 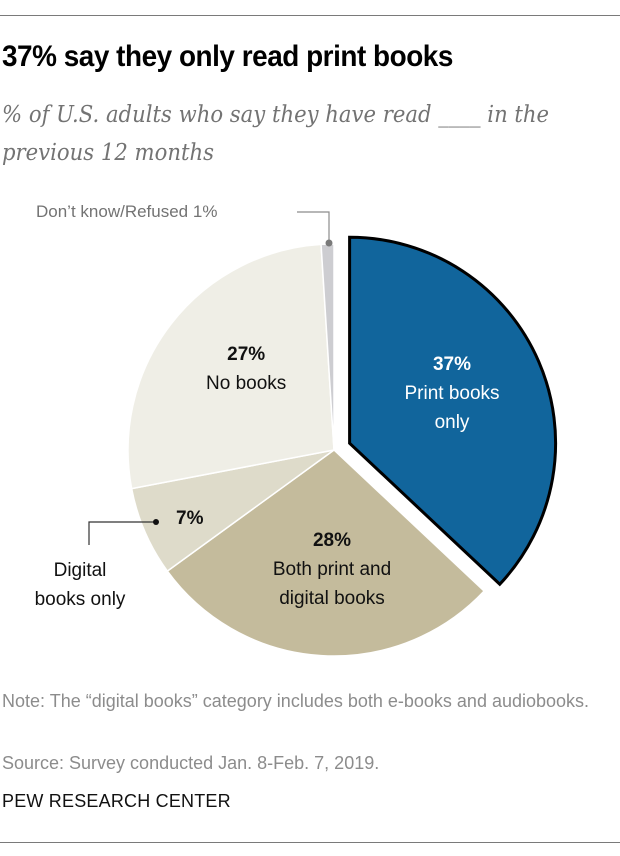 I want to click on brand-logo-text: PEW RESEARCH CENTER, so click(x=116, y=801).